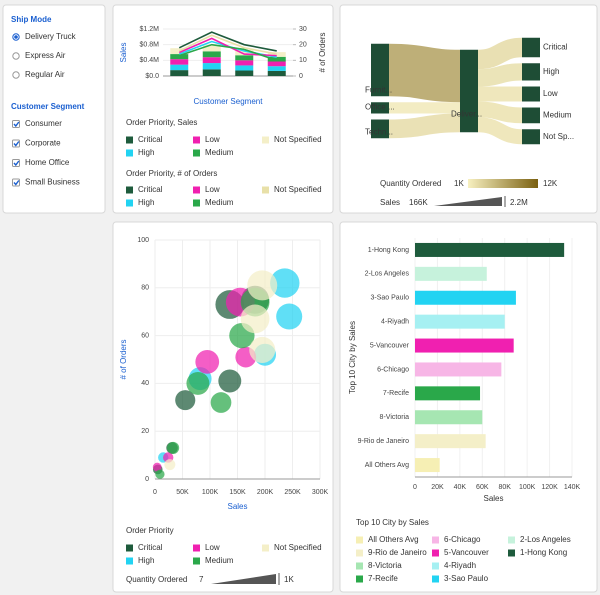  What do you see at coordinates (150, 139) in the screenshot?
I see `legend-label: Critical` at bounding box center [150, 139].